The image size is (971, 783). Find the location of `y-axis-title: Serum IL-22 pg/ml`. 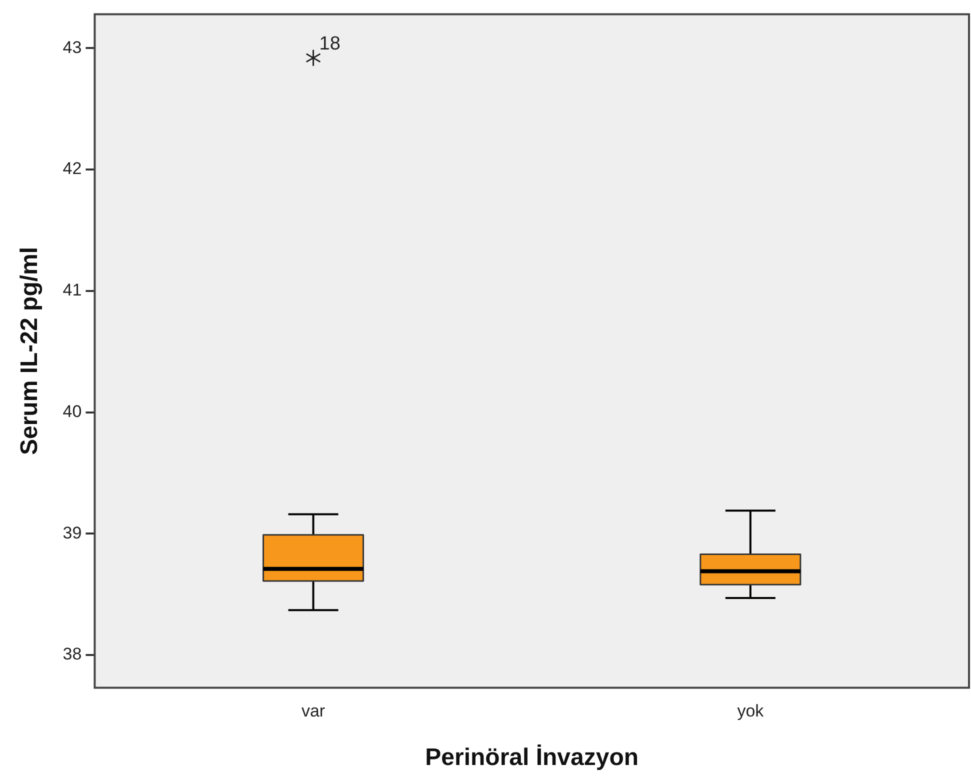

y-axis-title: Serum IL-22 pg/ml is located at coordinates (30, 351).